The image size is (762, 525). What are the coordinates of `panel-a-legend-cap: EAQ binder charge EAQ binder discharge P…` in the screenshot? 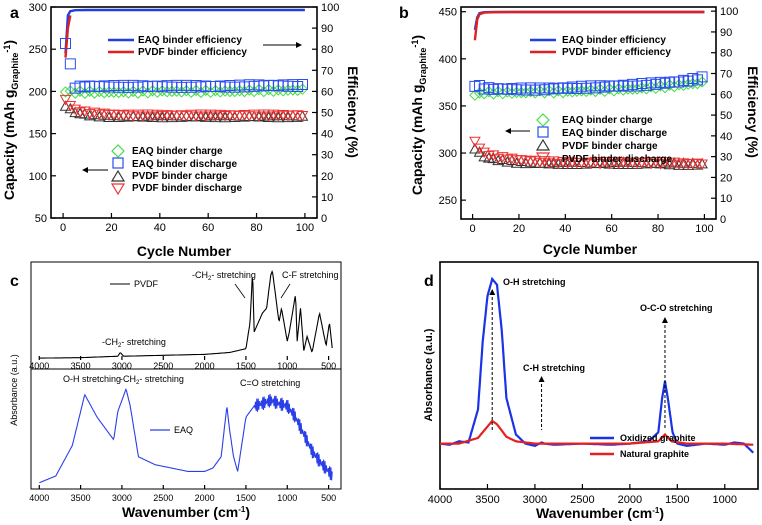 It's located at (162, 170).